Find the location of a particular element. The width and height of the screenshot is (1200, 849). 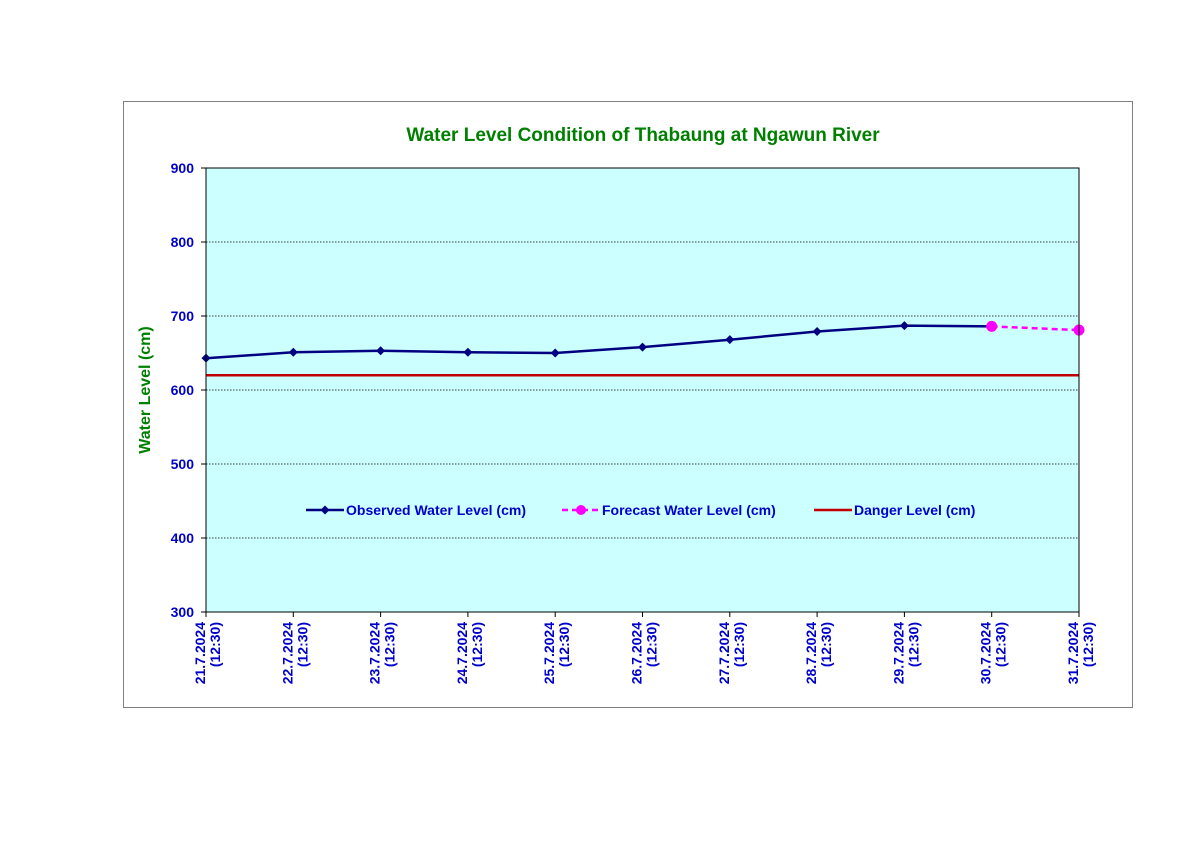

y-tick-labels: 300 400 500 600 700 800 900 is located at coordinates (183, 390).